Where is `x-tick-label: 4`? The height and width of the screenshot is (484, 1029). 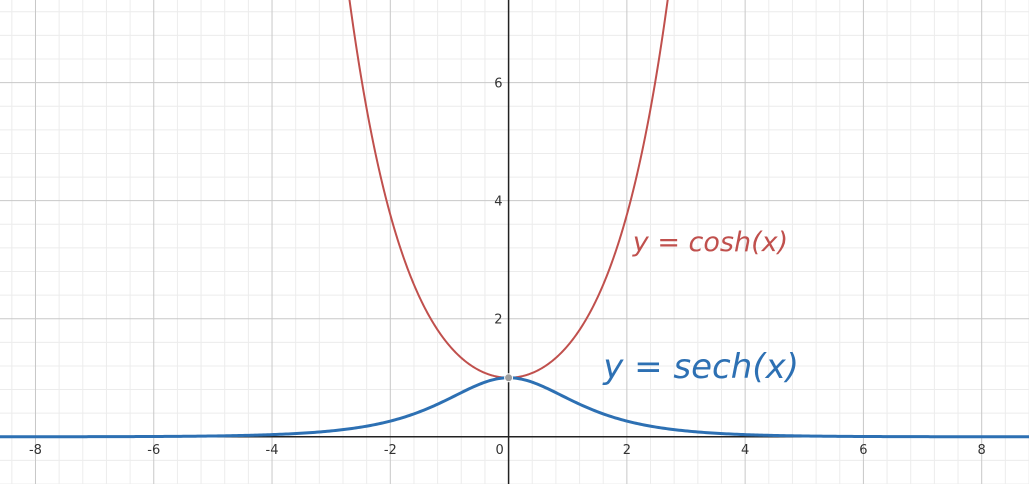
x-tick-label: 4 is located at coordinates (745, 450).